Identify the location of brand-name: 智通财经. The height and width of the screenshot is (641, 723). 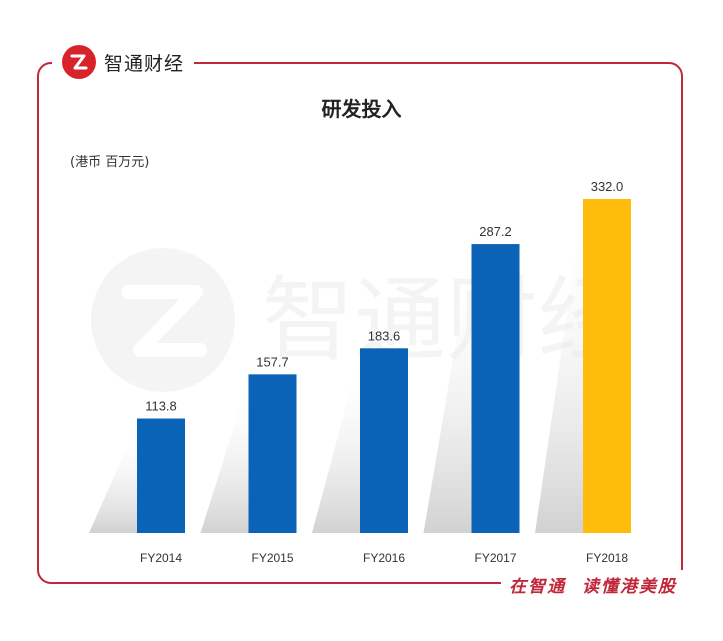
(144, 63).